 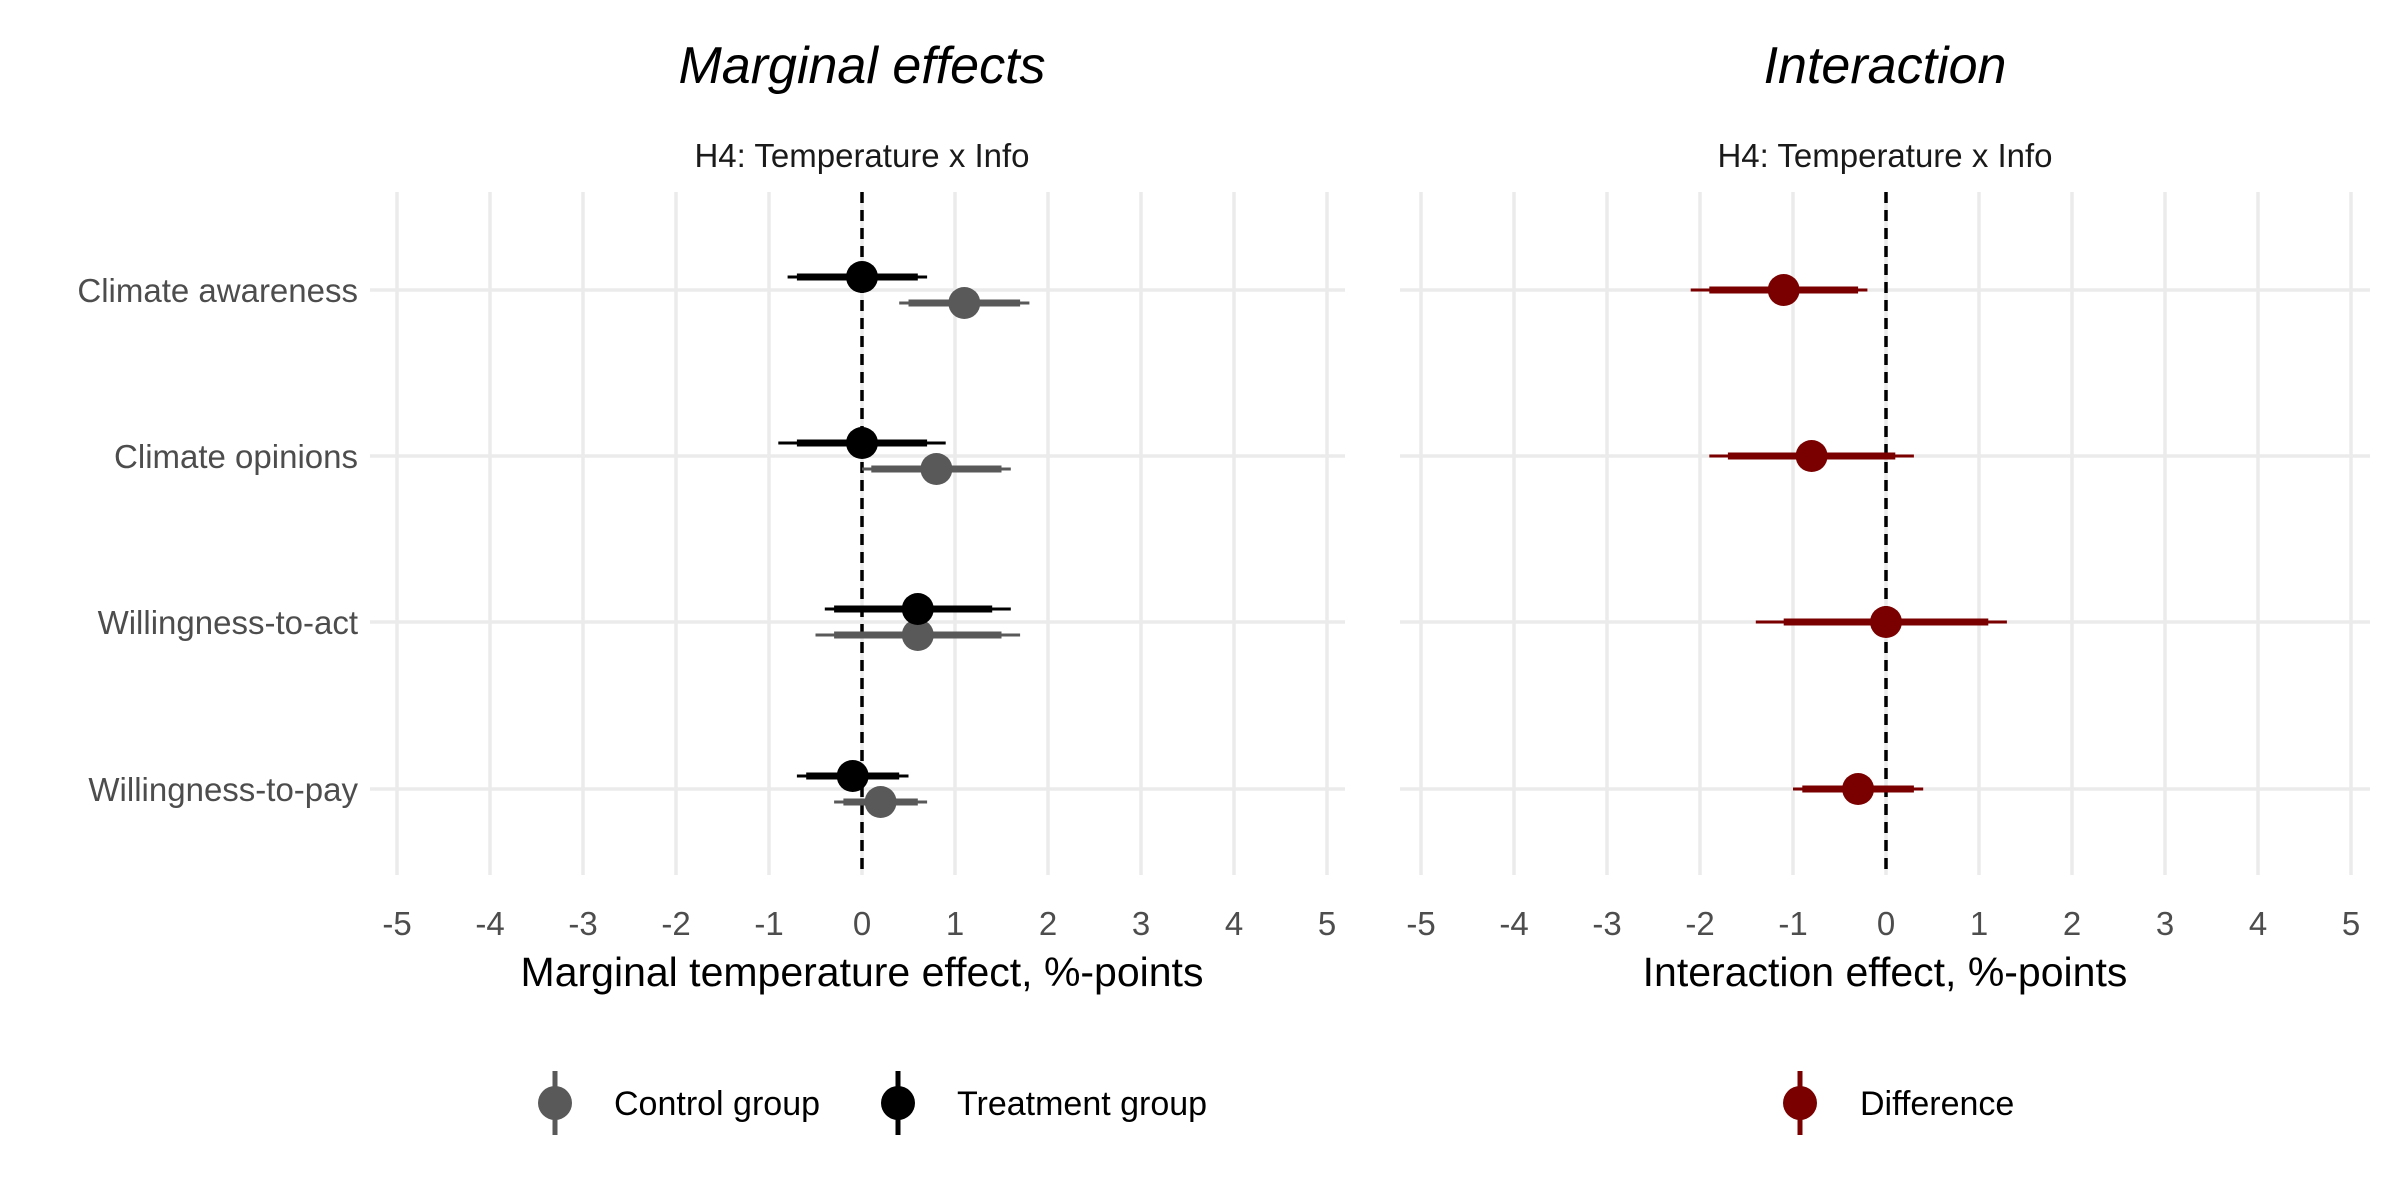 What do you see at coordinates (1937, 1104) in the screenshot?
I see `legend-label: Difference` at bounding box center [1937, 1104].